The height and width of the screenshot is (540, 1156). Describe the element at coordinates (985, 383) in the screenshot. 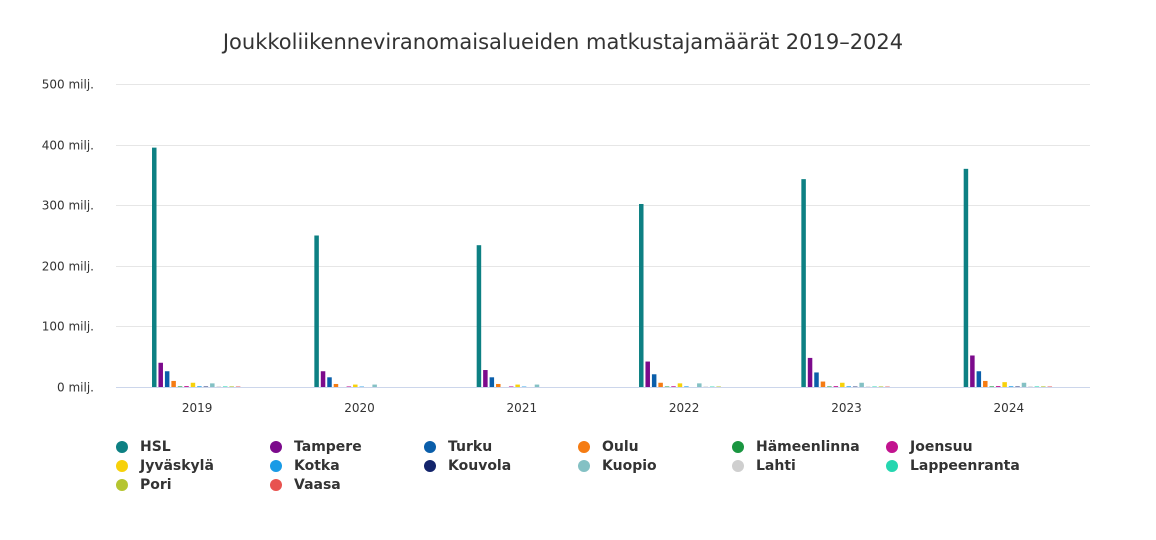

I see `bar-oulu-2024` at that location.